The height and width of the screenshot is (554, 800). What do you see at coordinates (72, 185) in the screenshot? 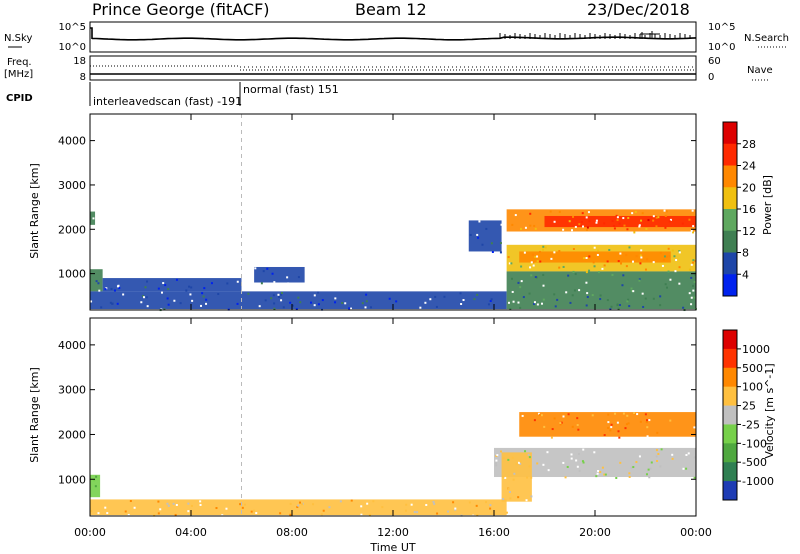
I see `power-ytick-label: 3000` at bounding box center [72, 185].